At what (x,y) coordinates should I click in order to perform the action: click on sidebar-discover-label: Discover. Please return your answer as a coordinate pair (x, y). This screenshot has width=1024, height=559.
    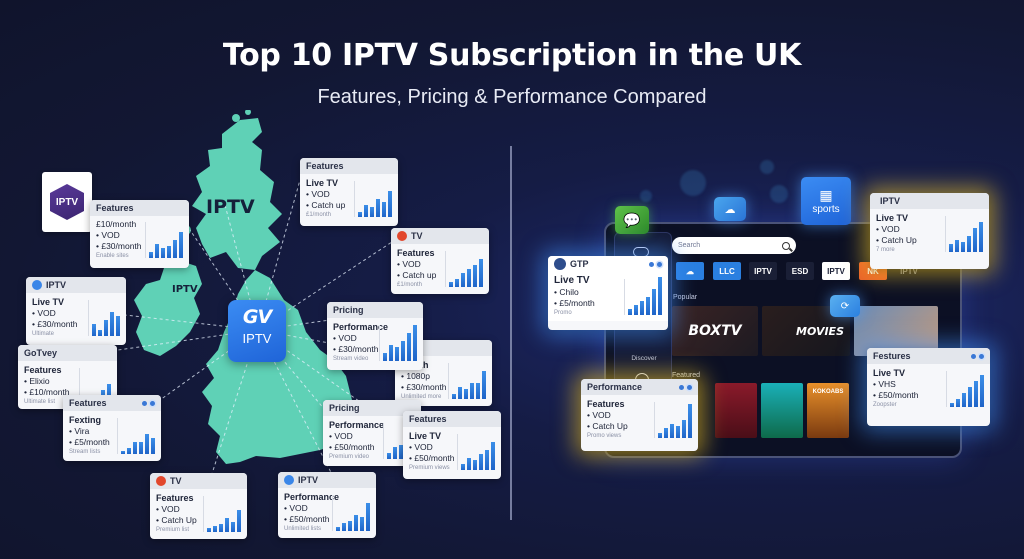
    Looking at the image, I should click on (644, 358).